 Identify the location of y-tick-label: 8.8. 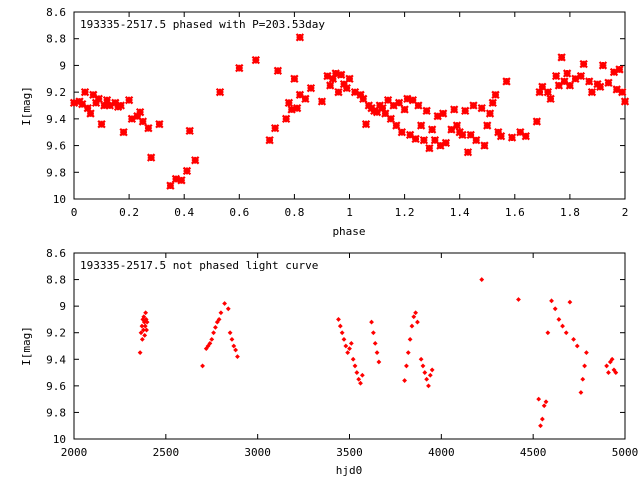
(56, 39).